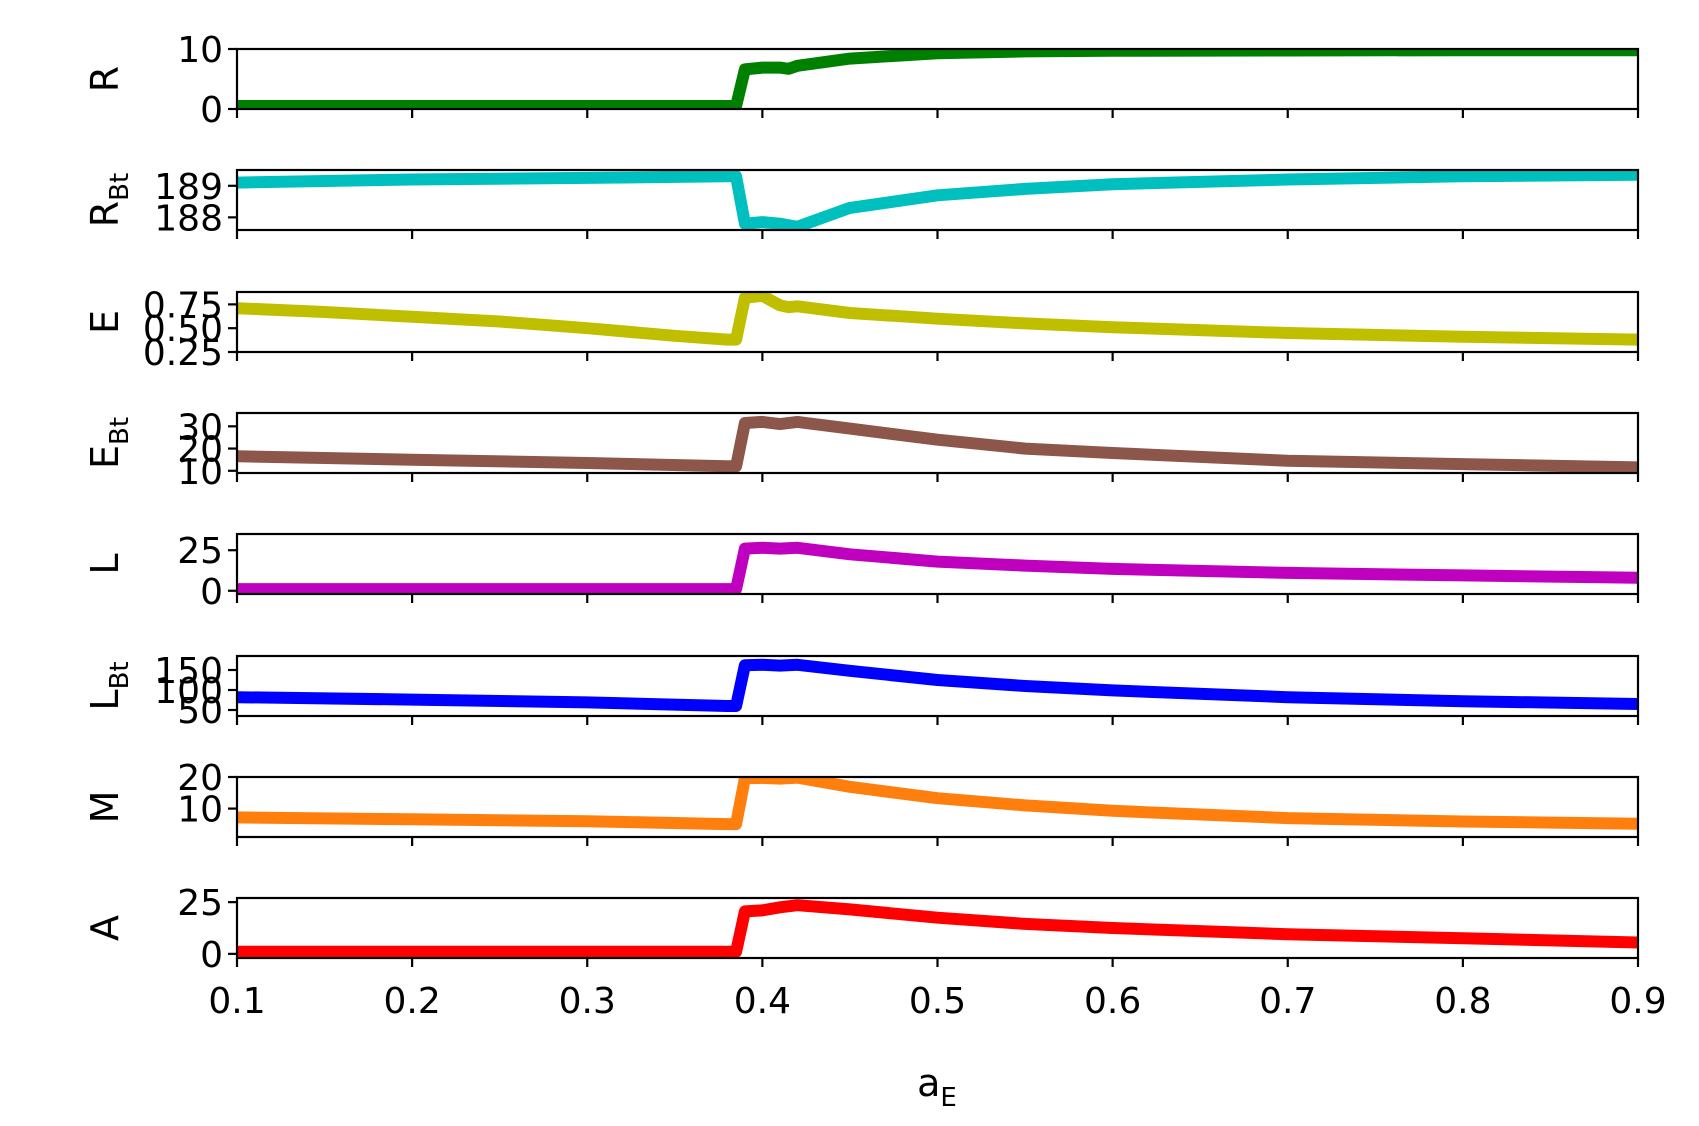  I want to click on y-axis-label-1: RBt, so click(109, 200).